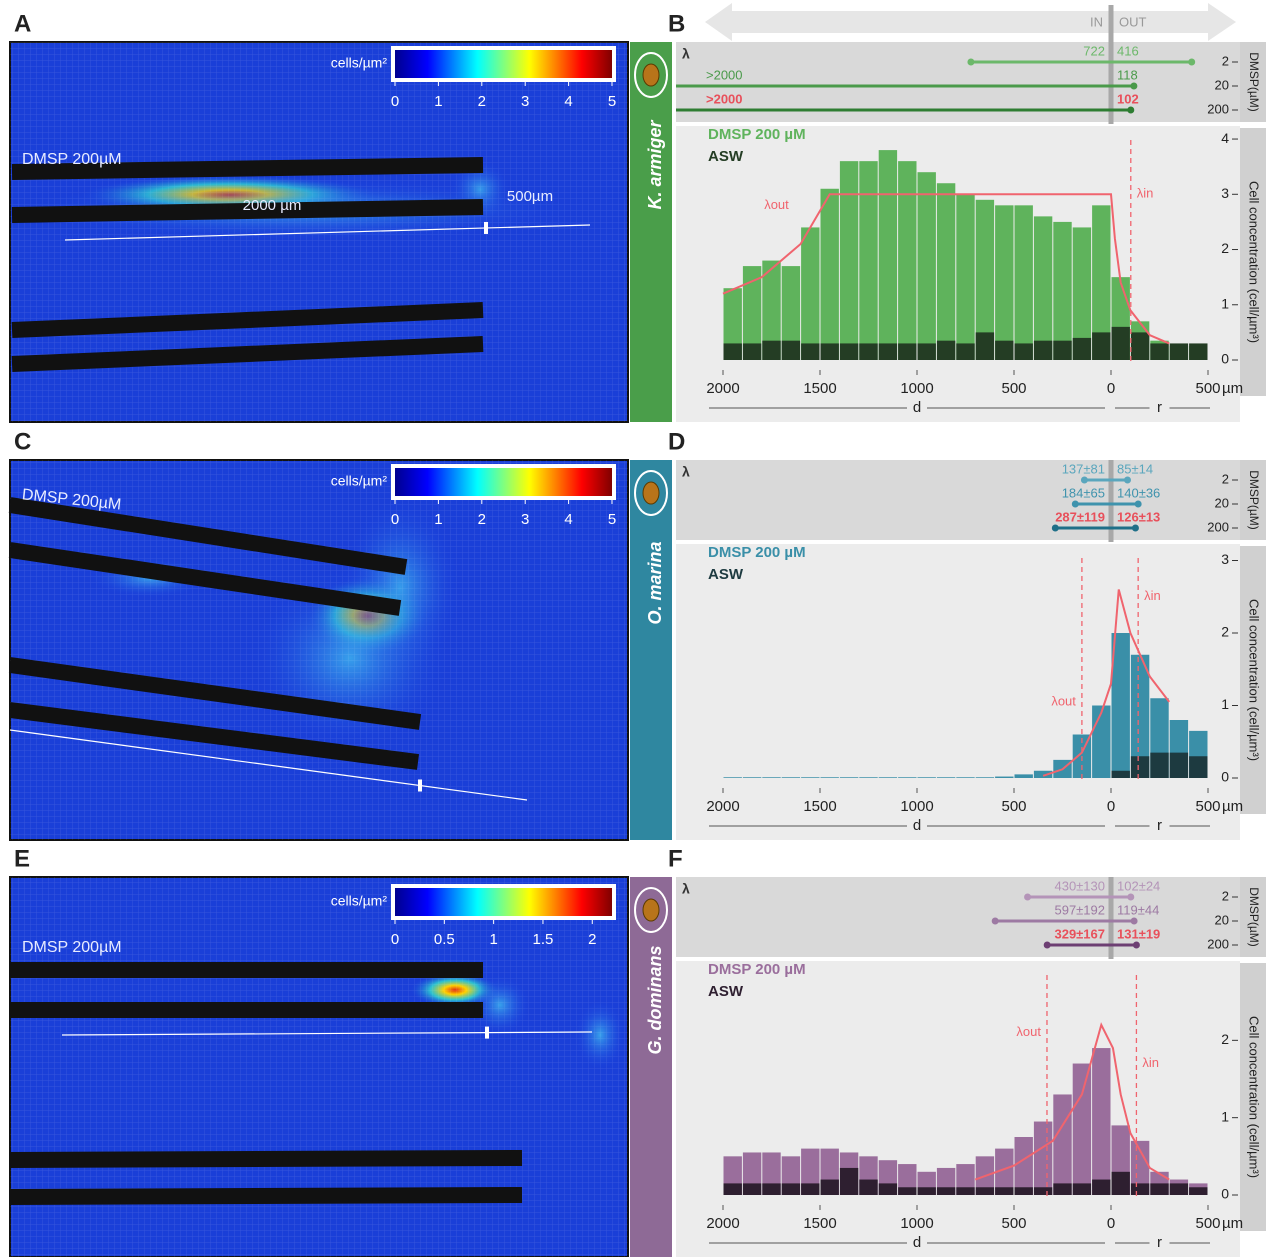  Describe the element at coordinates (1096, 21) in the screenshot. I see `direction-label: IN` at that location.